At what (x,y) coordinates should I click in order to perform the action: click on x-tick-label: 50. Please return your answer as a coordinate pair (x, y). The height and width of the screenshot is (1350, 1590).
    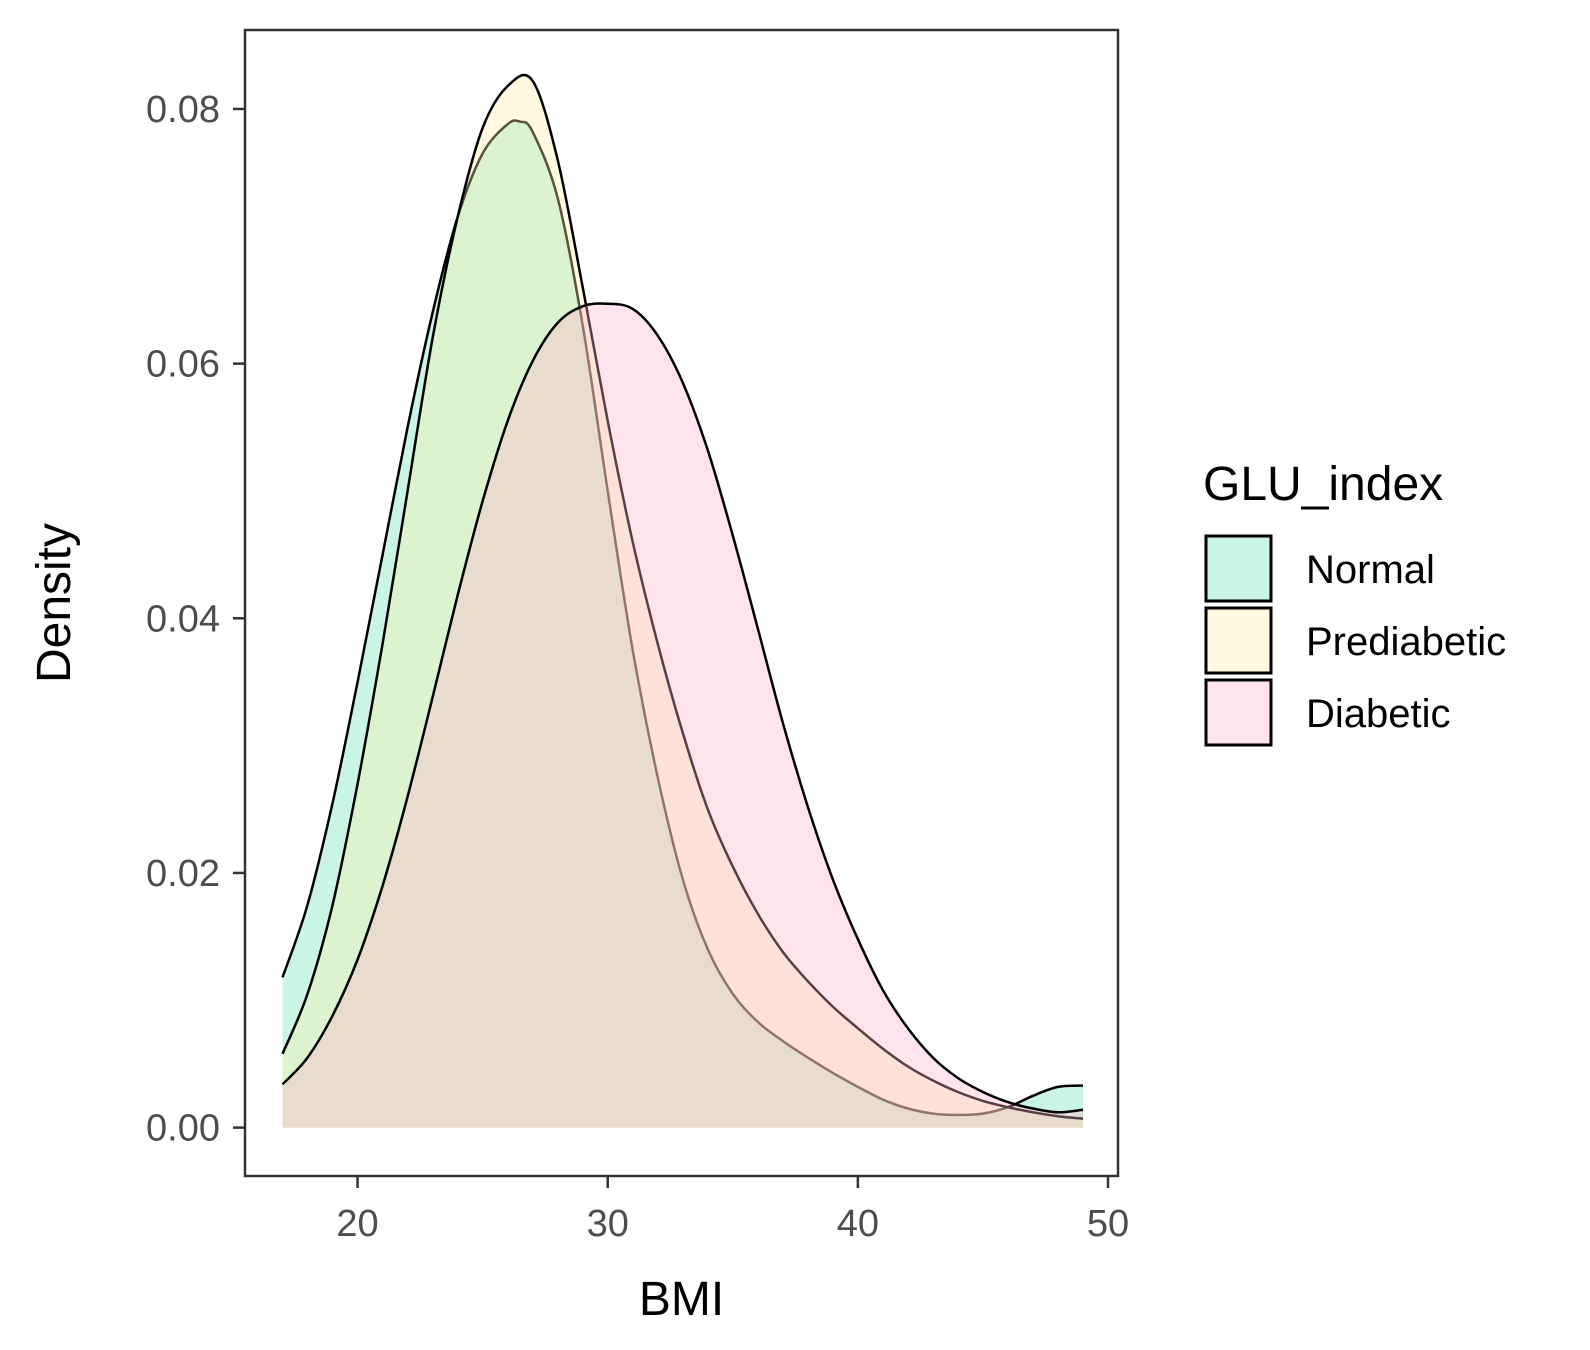
    Looking at the image, I should click on (1108, 1224).